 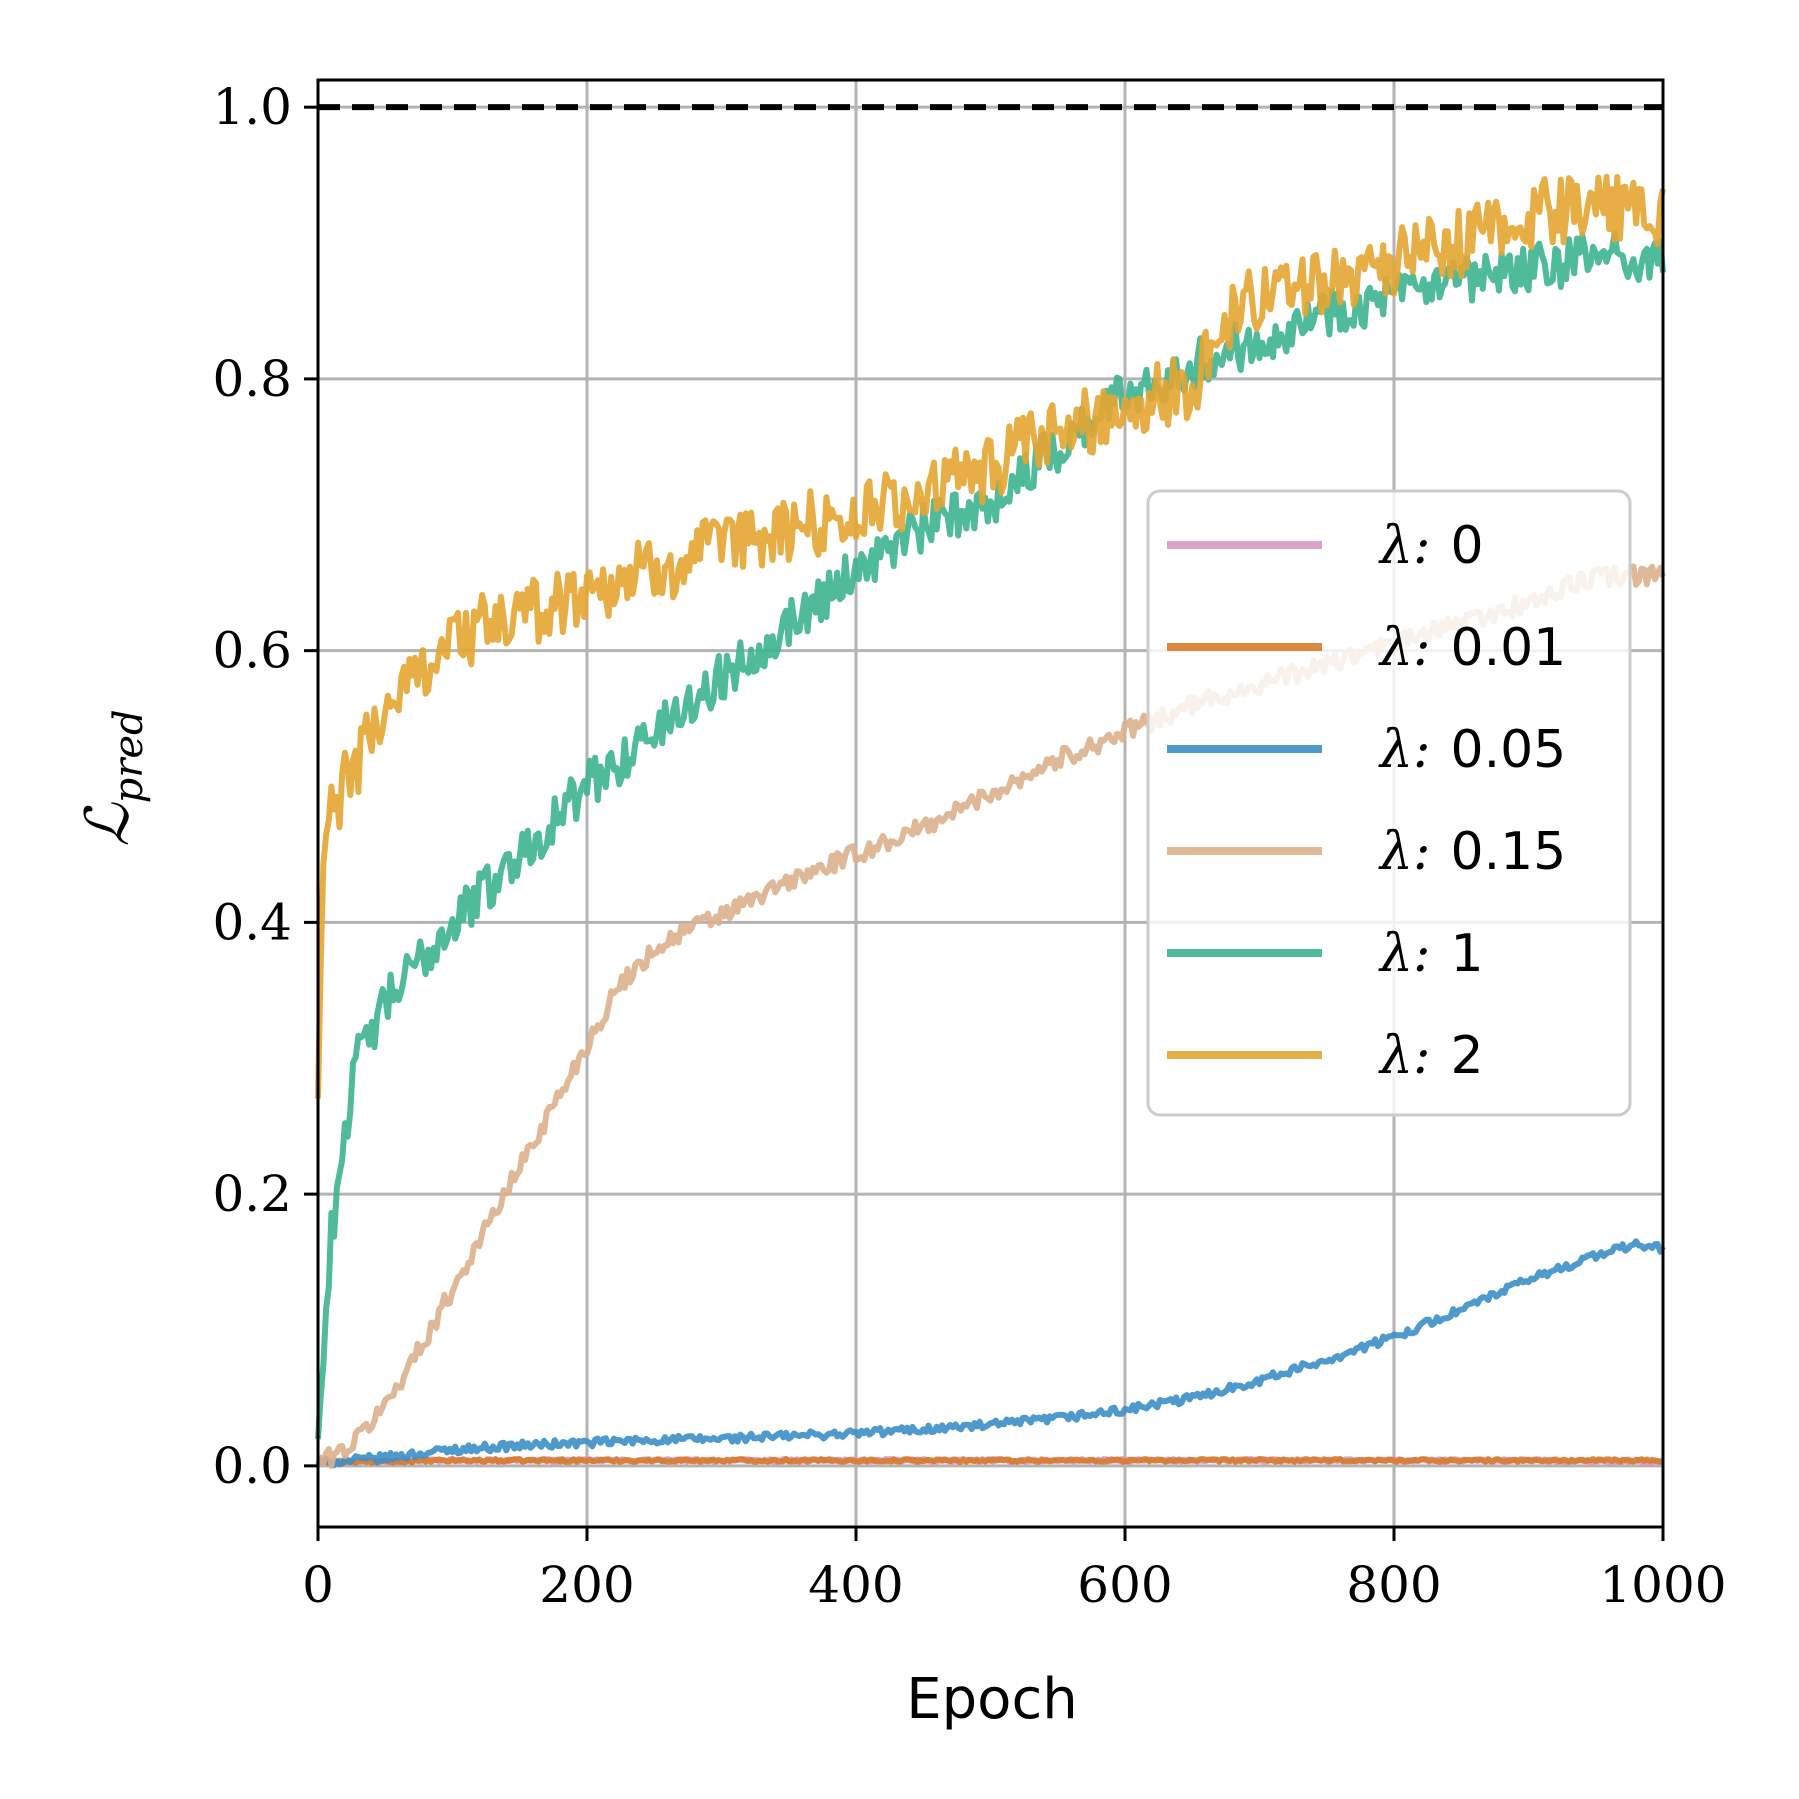 What do you see at coordinates (1508, 750) in the screenshot?
I see `legend-value: 0.05` at bounding box center [1508, 750].